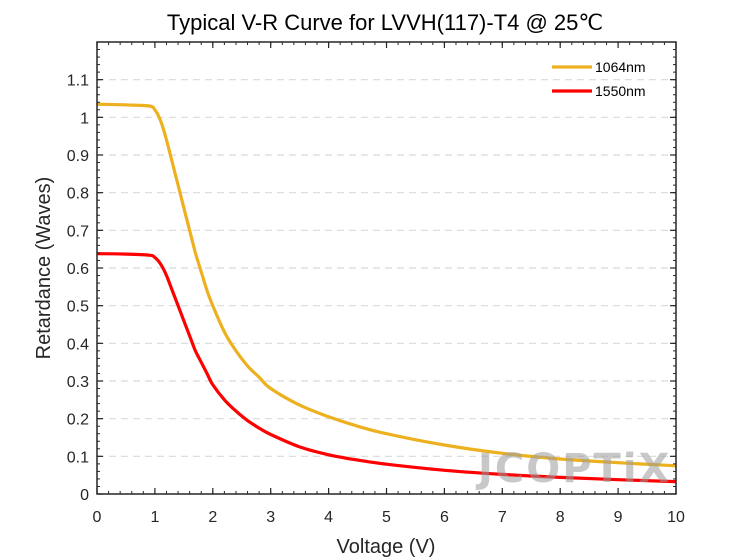 The image size is (747, 560). What do you see at coordinates (573, 469) in the screenshot?
I see `watermark-text: JCOPTiX` at bounding box center [573, 469].